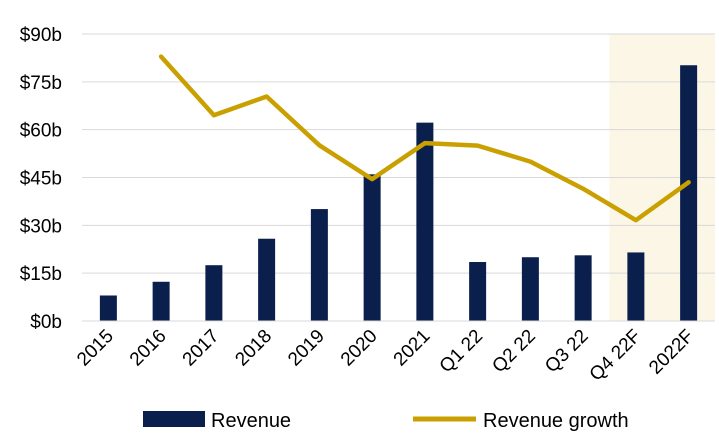 Image resolution: width=719 pixels, height=444 pixels. Describe the element at coordinates (306, 348) in the screenshot. I see `x-tick-label: 2019` at that location.